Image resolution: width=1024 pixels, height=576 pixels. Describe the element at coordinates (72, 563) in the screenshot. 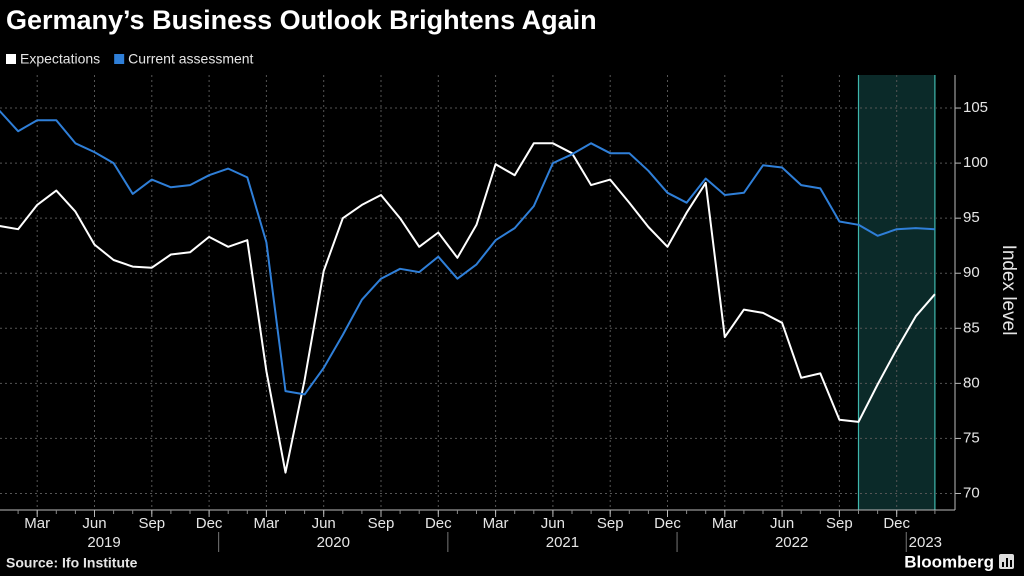

I see `source: Source: Ifo Institute` at that location.